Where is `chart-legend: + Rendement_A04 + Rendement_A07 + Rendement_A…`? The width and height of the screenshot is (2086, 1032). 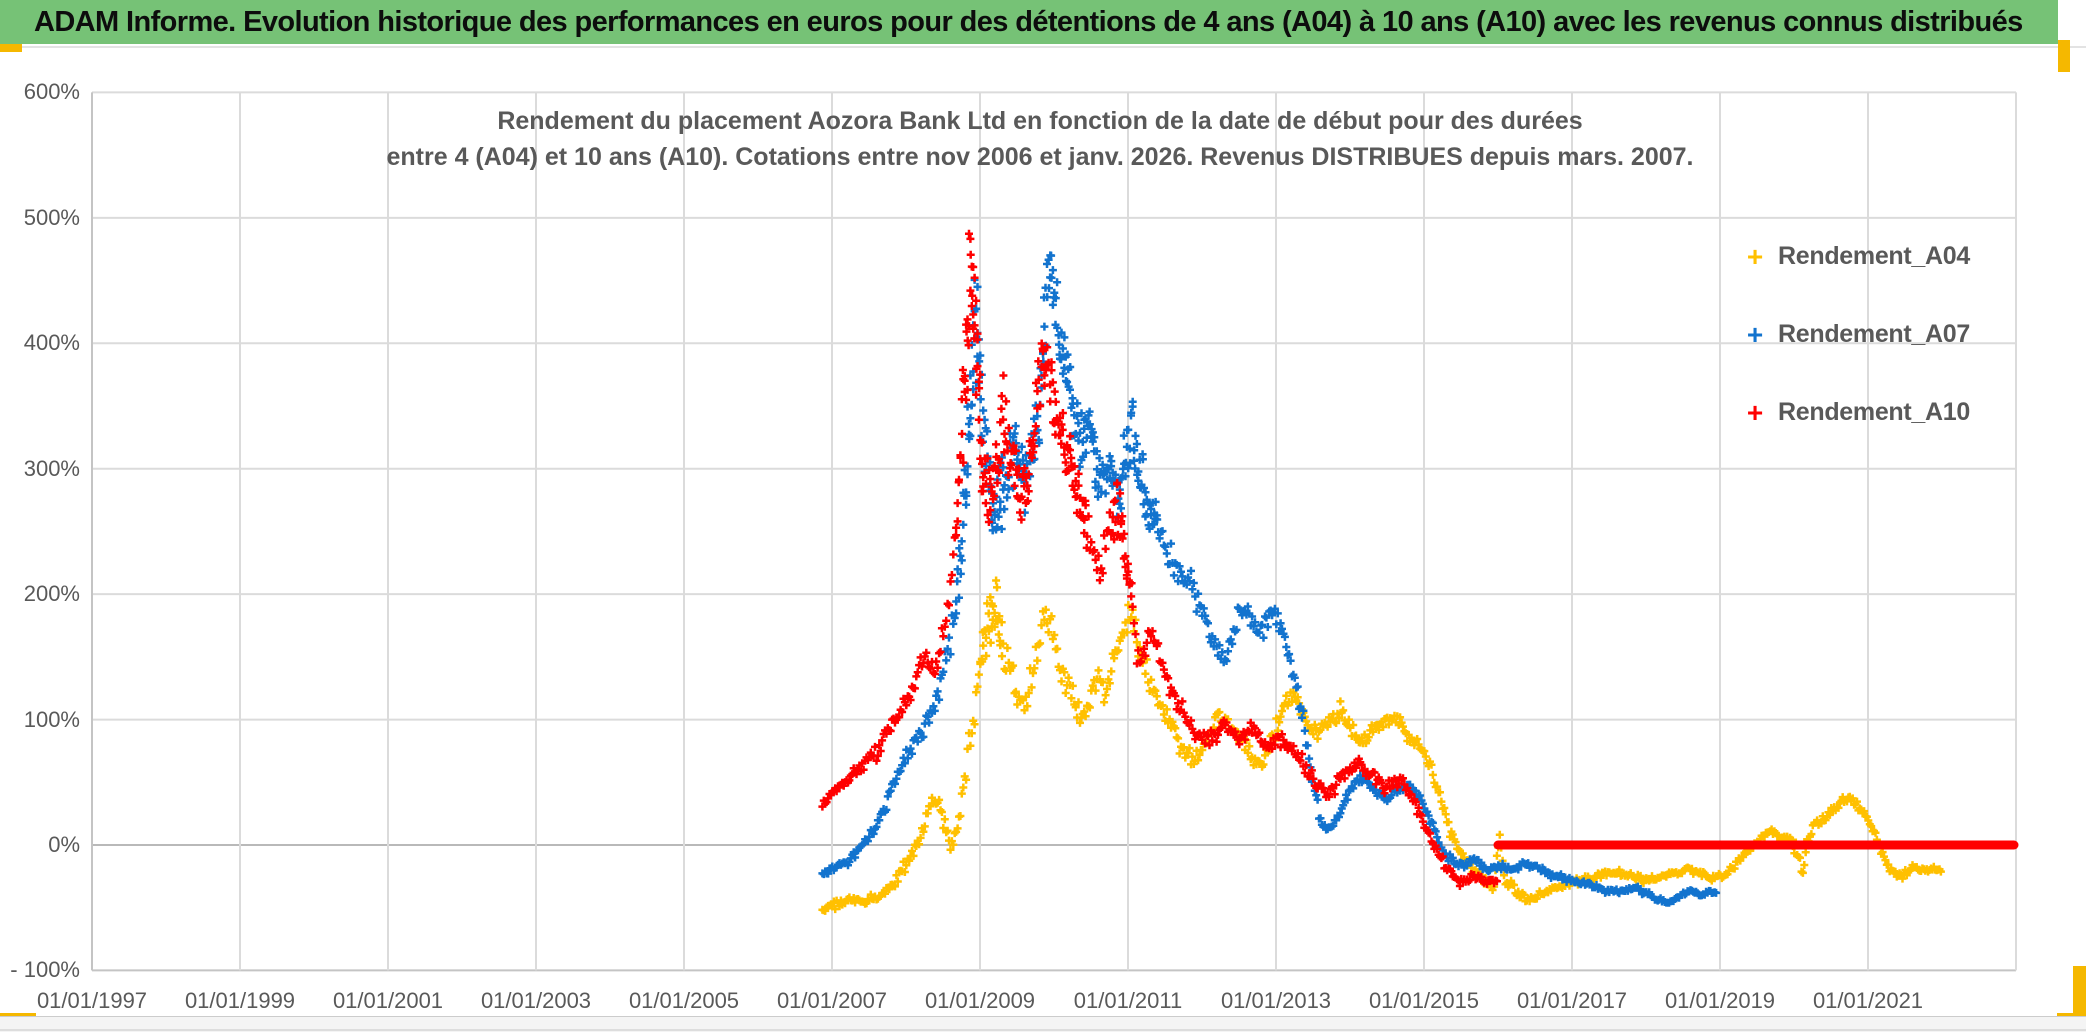 chart-legend: + Rendement_A04 + Rendement_A07 + Rendement_A… is located at coordinates (1856, 334).